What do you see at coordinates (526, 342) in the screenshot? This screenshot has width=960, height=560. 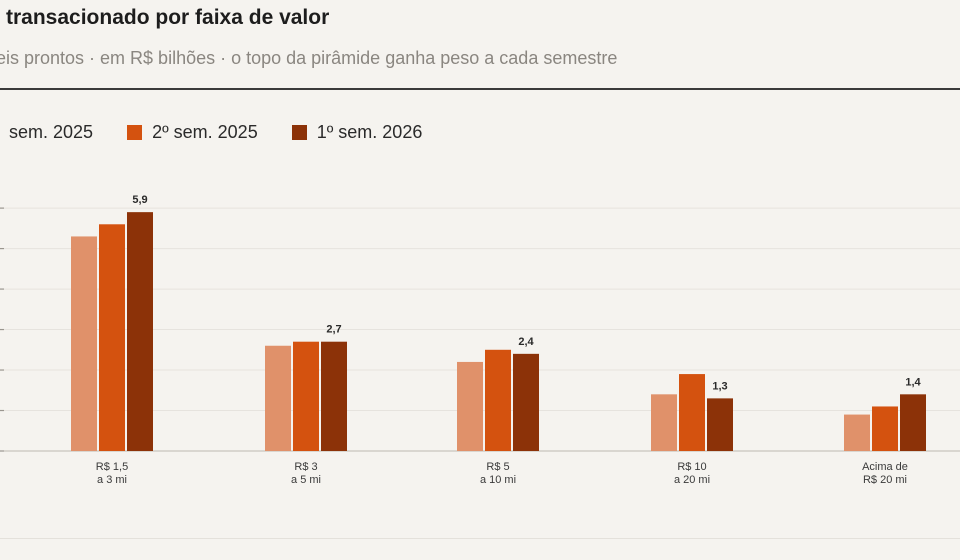 I see `data-label: 2,4` at bounding box center [526, 342].